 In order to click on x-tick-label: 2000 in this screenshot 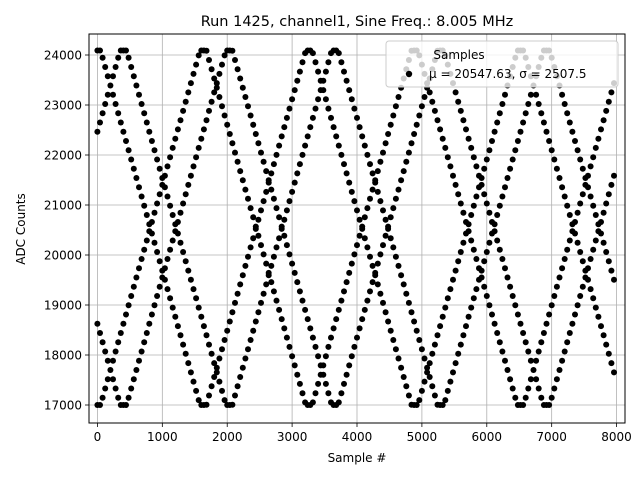, I will do `click(227, 437)`.